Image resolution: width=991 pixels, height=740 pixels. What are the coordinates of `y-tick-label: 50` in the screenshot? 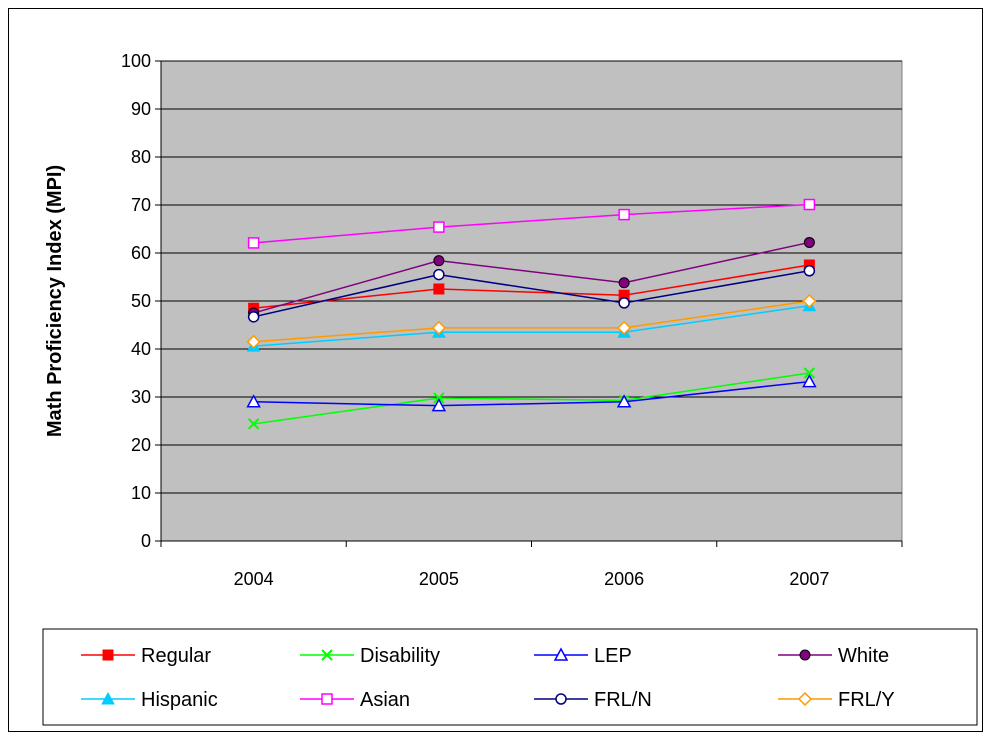 It's located at (141, 301).